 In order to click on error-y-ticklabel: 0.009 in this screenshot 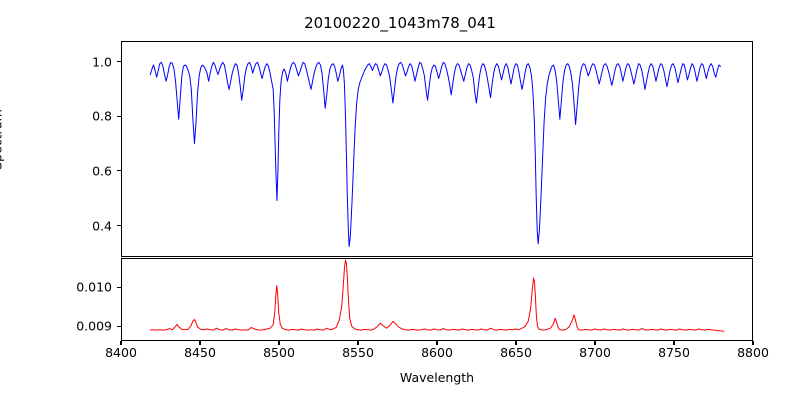, I will do `click(94, 326)`.